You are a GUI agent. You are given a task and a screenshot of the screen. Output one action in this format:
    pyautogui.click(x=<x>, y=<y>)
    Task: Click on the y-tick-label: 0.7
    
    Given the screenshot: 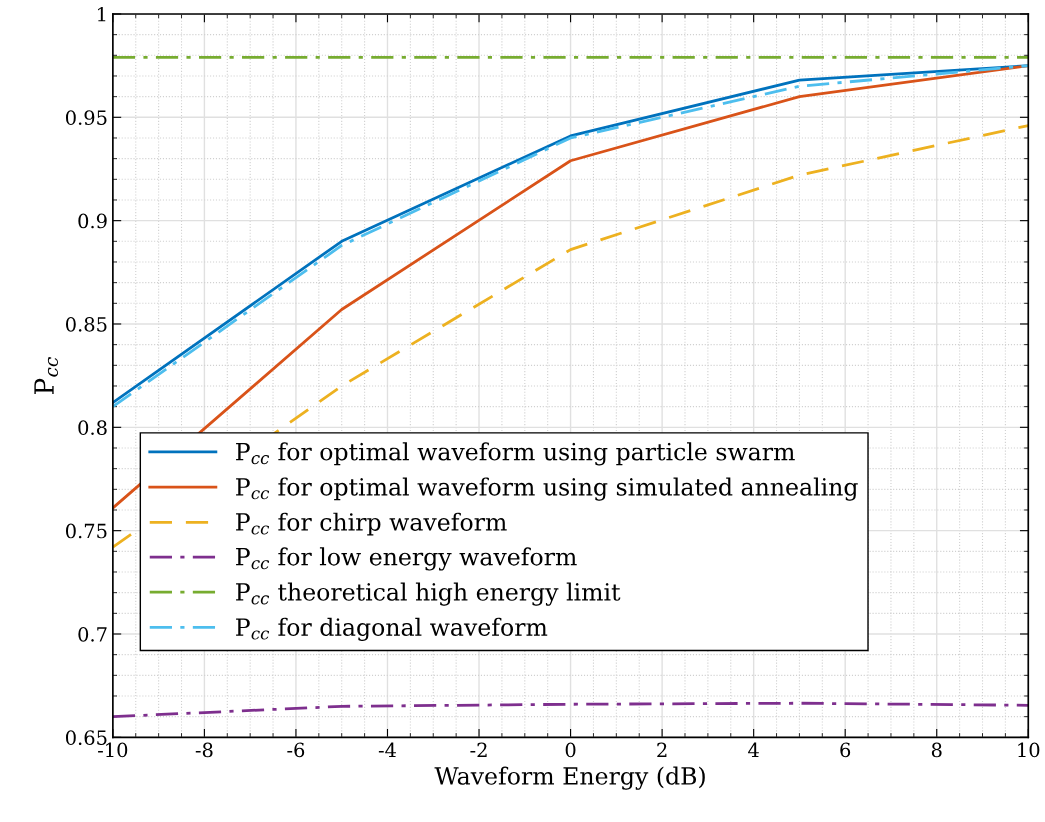 What is the action you would take?
    pyautogui.click(x=92, y=634)
    